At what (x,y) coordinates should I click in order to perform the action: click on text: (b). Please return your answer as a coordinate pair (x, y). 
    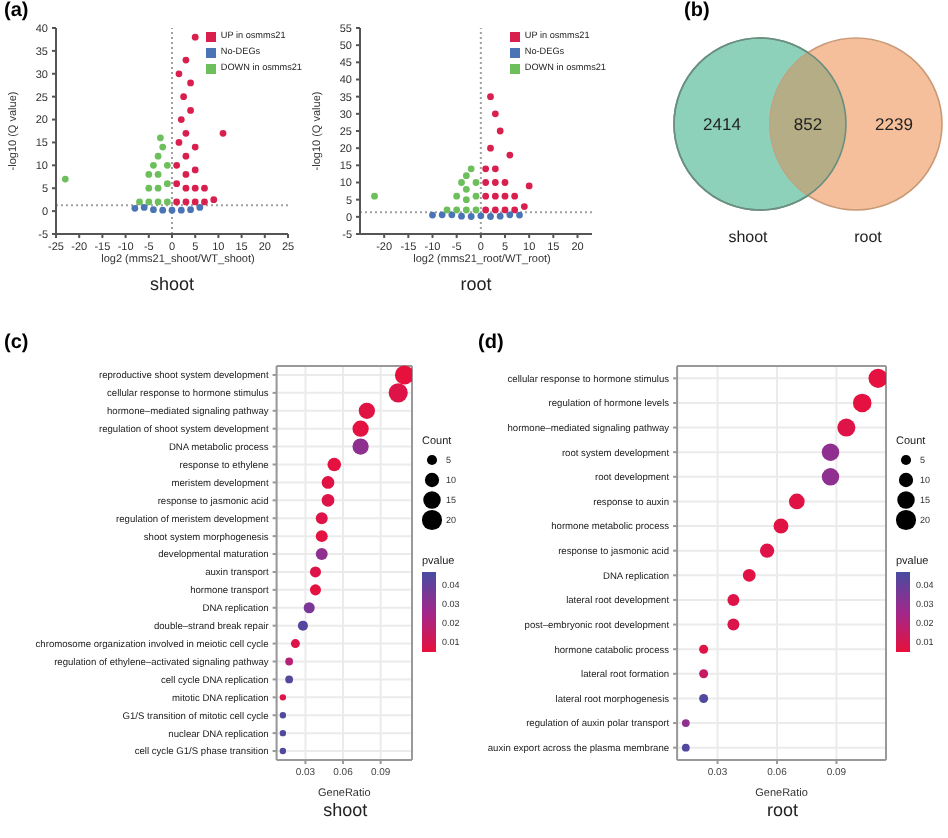
    Looking at the image, I should click on (697, 11).